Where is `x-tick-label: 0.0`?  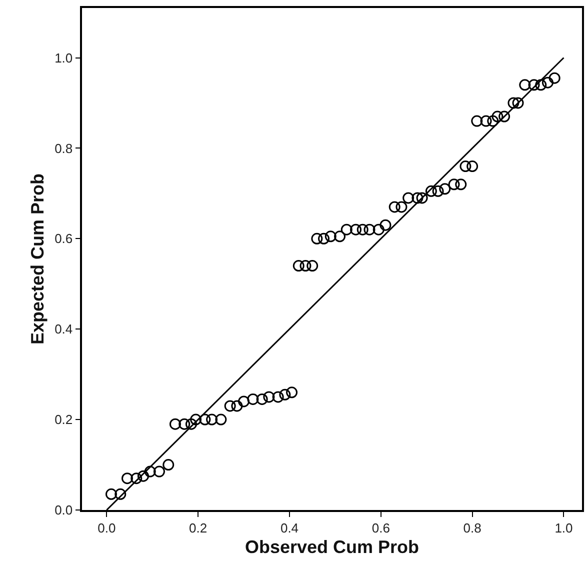 x-tick-label: 0.0 is located at coordinates (107, 528).